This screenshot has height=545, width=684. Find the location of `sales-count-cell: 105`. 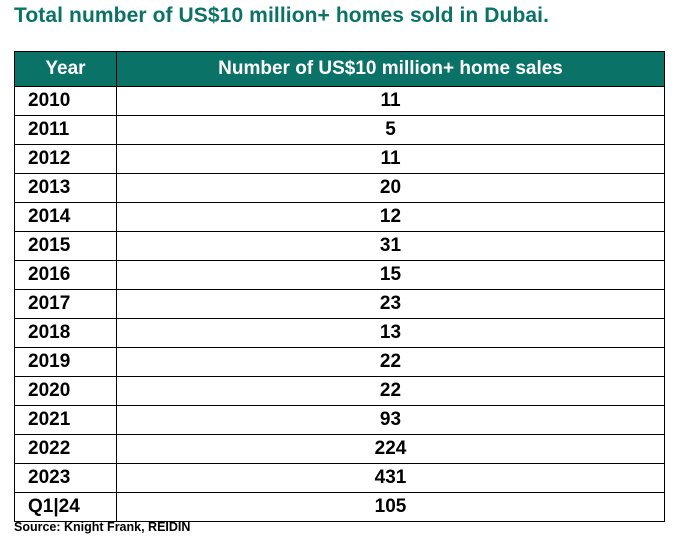

sales-count-cell: 105 is located at coordinates (390, 507).